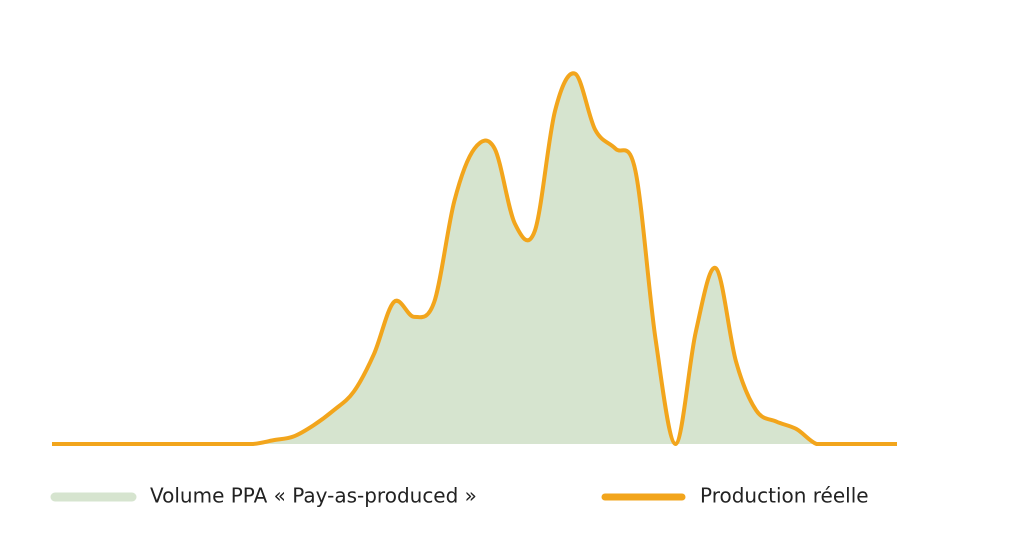 This screenshot has width=1024, height=549. Describe the element at coordinates (313, 496) in the screenshot. I see `legend-label: Volume PPA « Pay-as-produced »` at that location.